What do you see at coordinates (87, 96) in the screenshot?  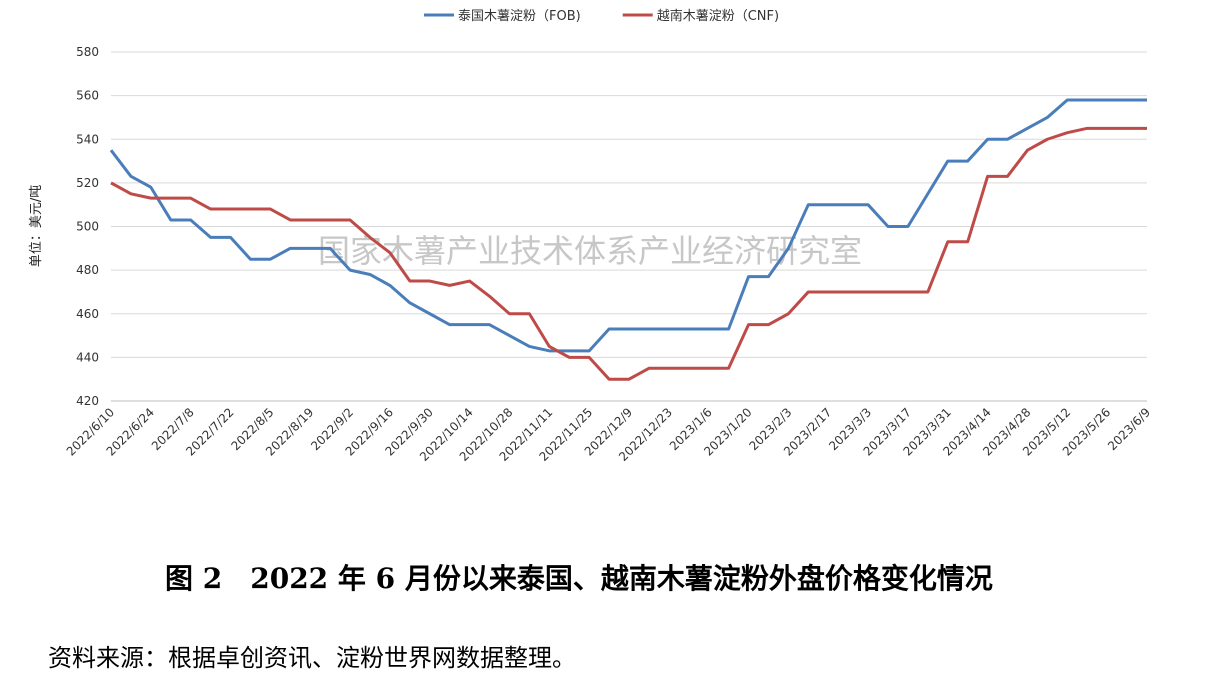 I see `y-tick-label: 560` at bounding box center [87, 96].